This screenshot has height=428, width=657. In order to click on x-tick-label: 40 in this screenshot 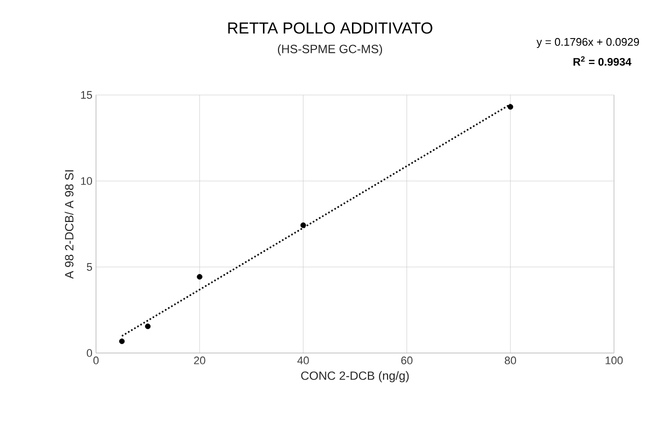, I will do `click(303, 360)`.